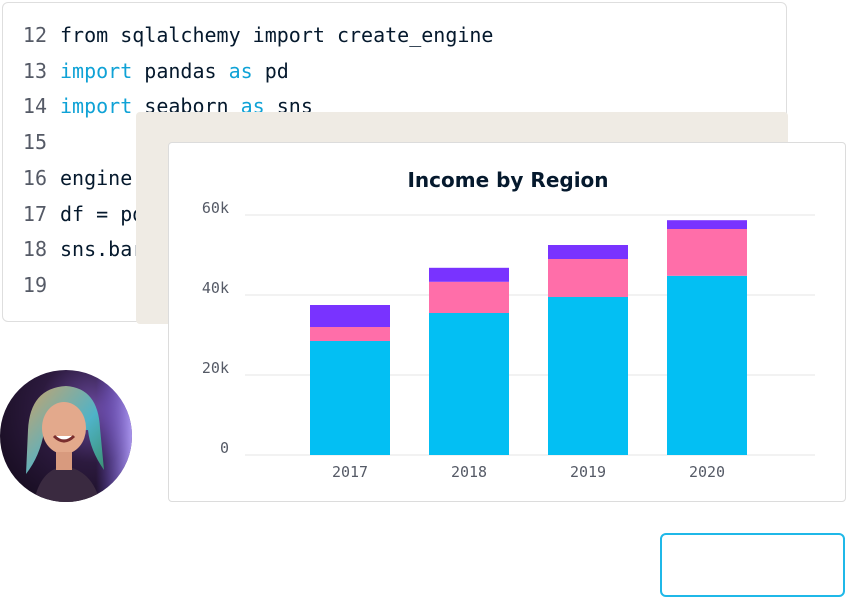 The height and width of the screenshot is (600, 848). I want to click on y-tick-label: 40k, so click(215, 288).